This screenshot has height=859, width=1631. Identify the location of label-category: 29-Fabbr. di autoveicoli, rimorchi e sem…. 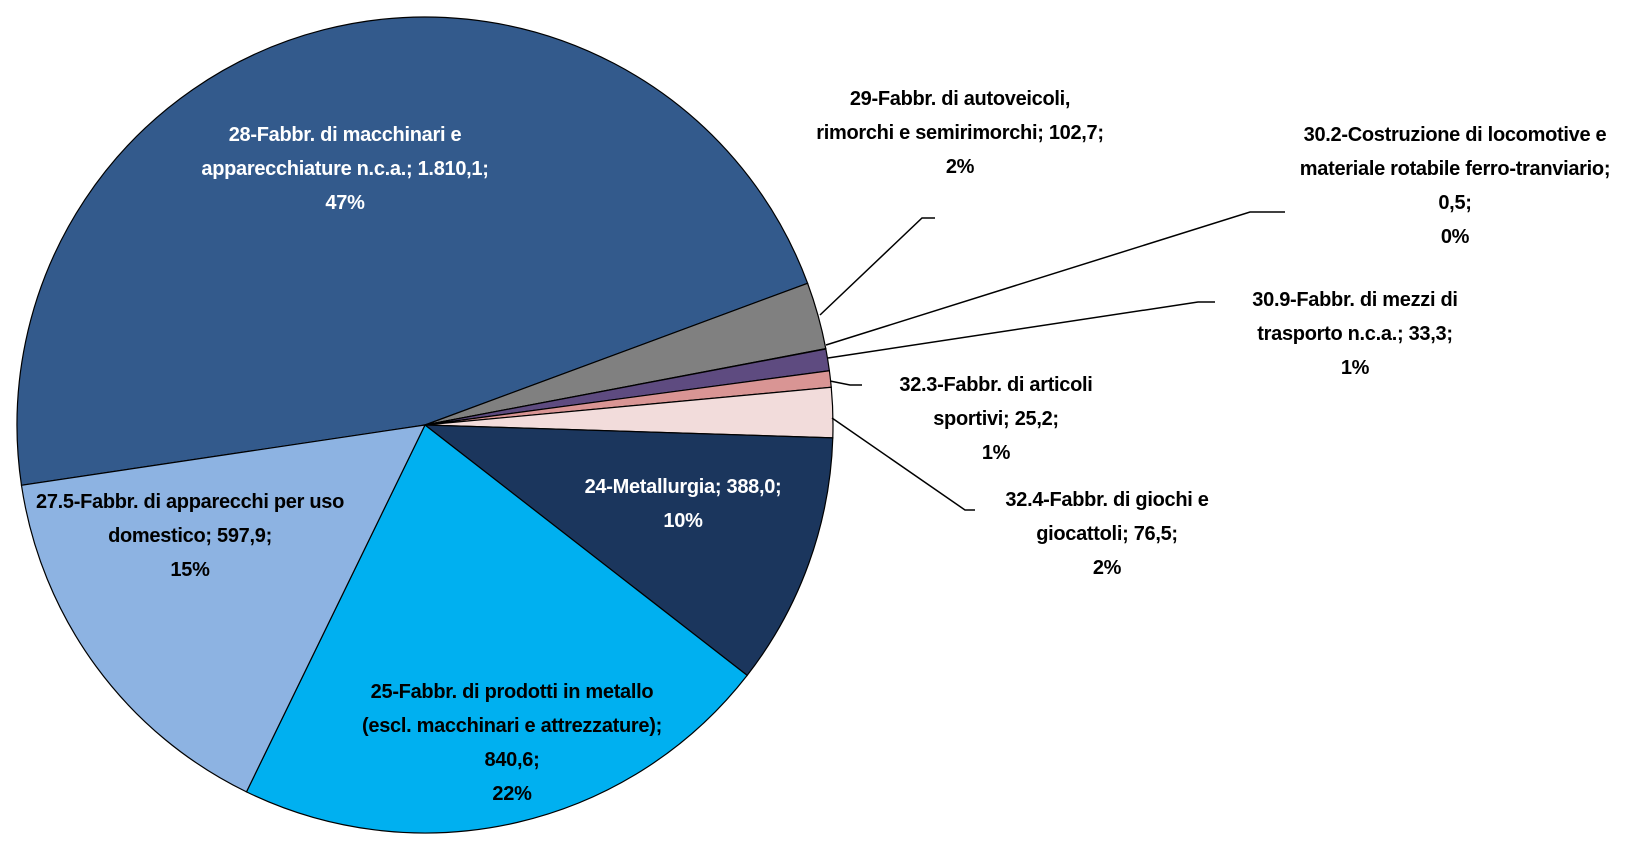
(943, 116).